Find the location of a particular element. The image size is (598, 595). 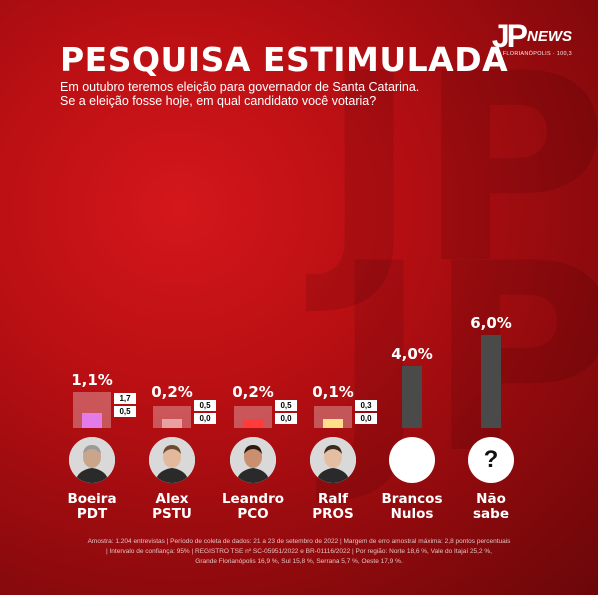

label-leandro: Leandro PCO is located at coordinates (253, 507).